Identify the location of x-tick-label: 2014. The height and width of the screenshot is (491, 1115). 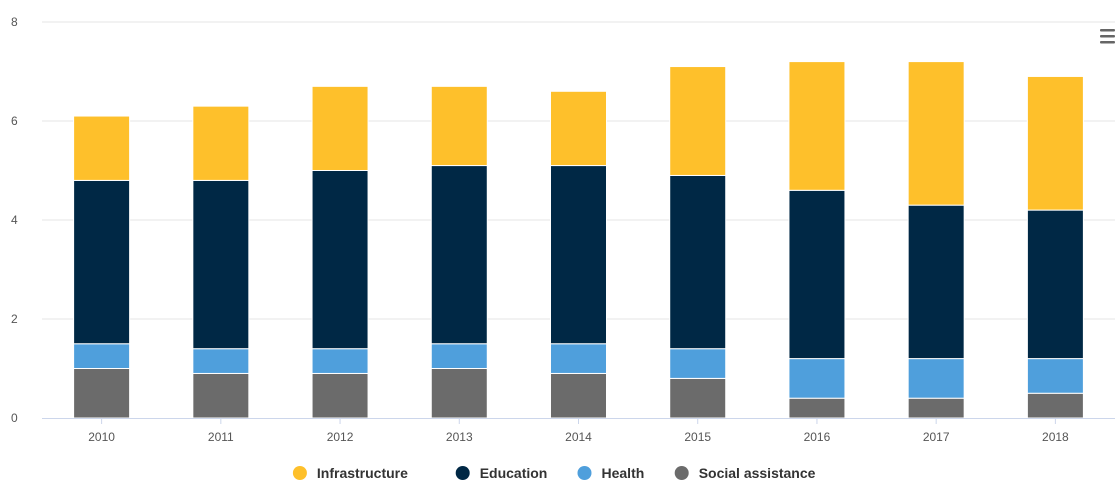
(578, 437).